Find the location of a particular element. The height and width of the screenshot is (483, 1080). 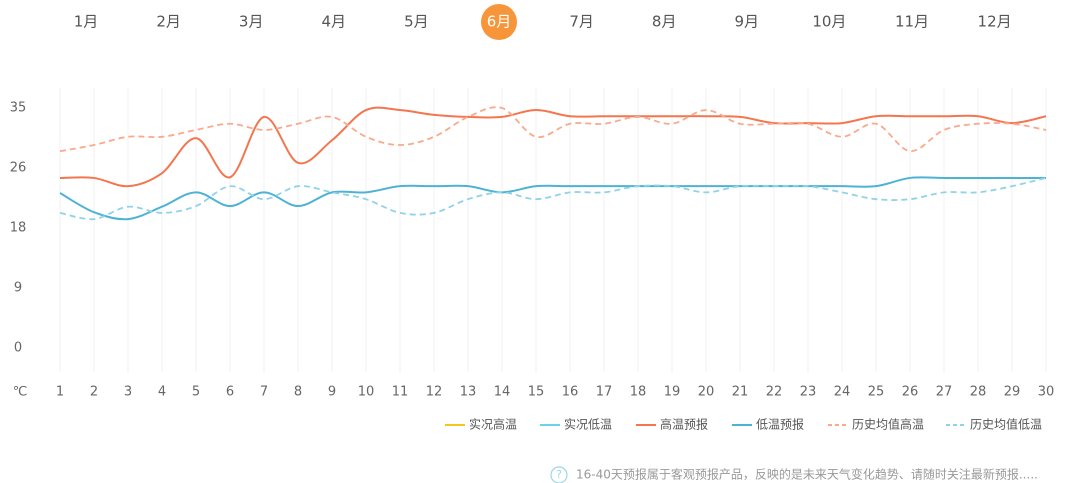

month-tab: 11月 is located at coordinates (912, 22).